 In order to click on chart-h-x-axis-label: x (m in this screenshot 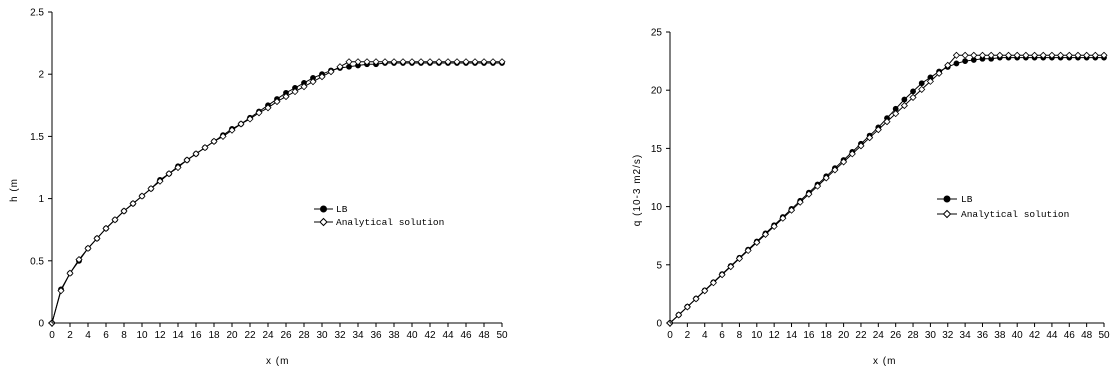, I will do `click(277, 361)`.